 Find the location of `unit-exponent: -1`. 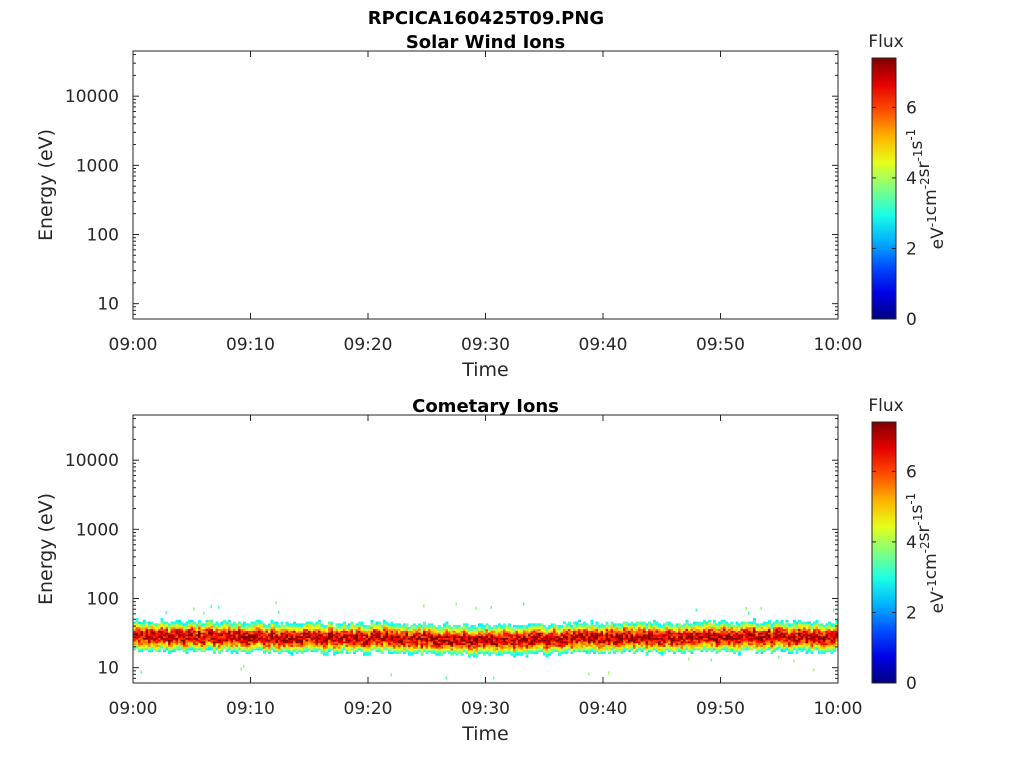

unit-exponent: -1 is located at coordinates (932, 221).